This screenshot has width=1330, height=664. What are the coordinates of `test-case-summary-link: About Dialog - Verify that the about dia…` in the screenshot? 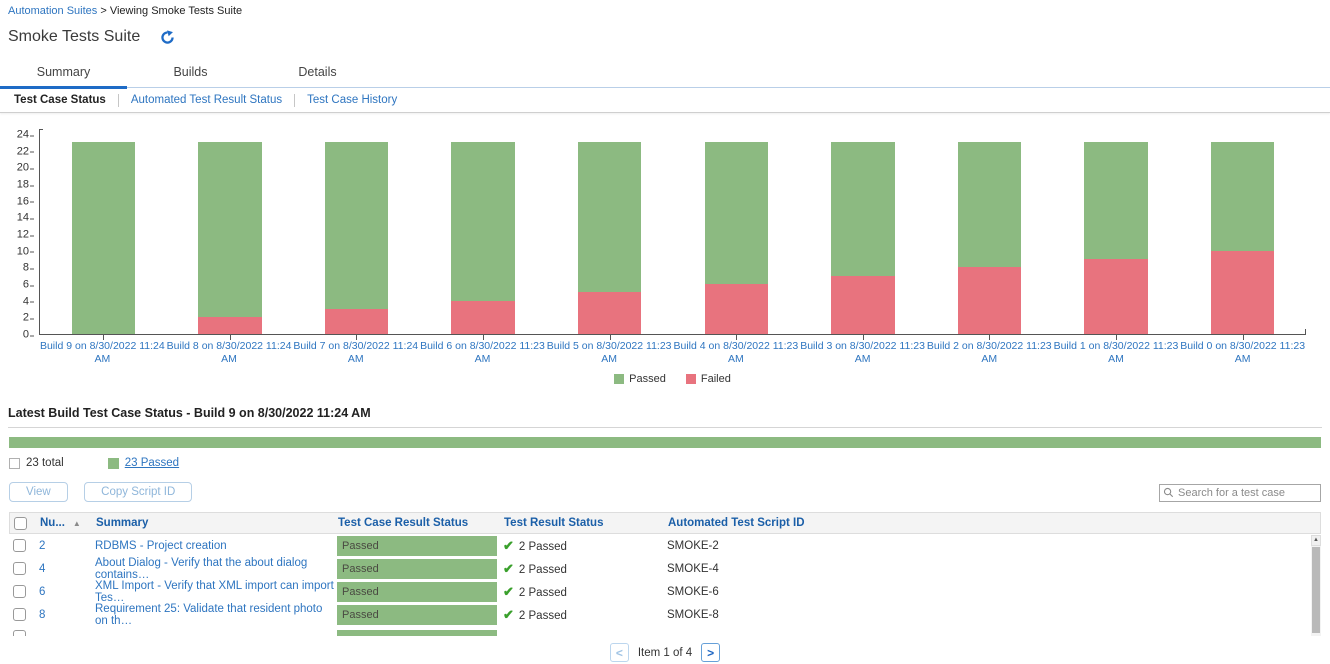 It's located at (201, 568).